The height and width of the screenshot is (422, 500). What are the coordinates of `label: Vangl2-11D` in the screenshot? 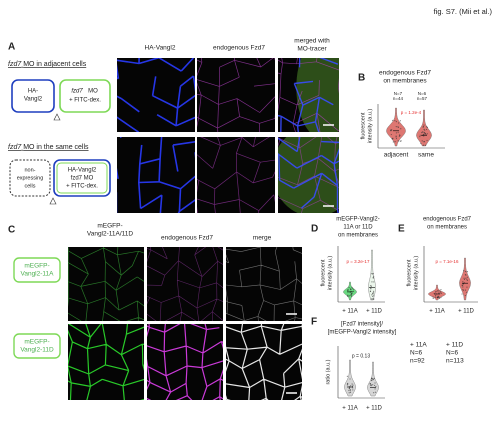 It's located at (37, 350).